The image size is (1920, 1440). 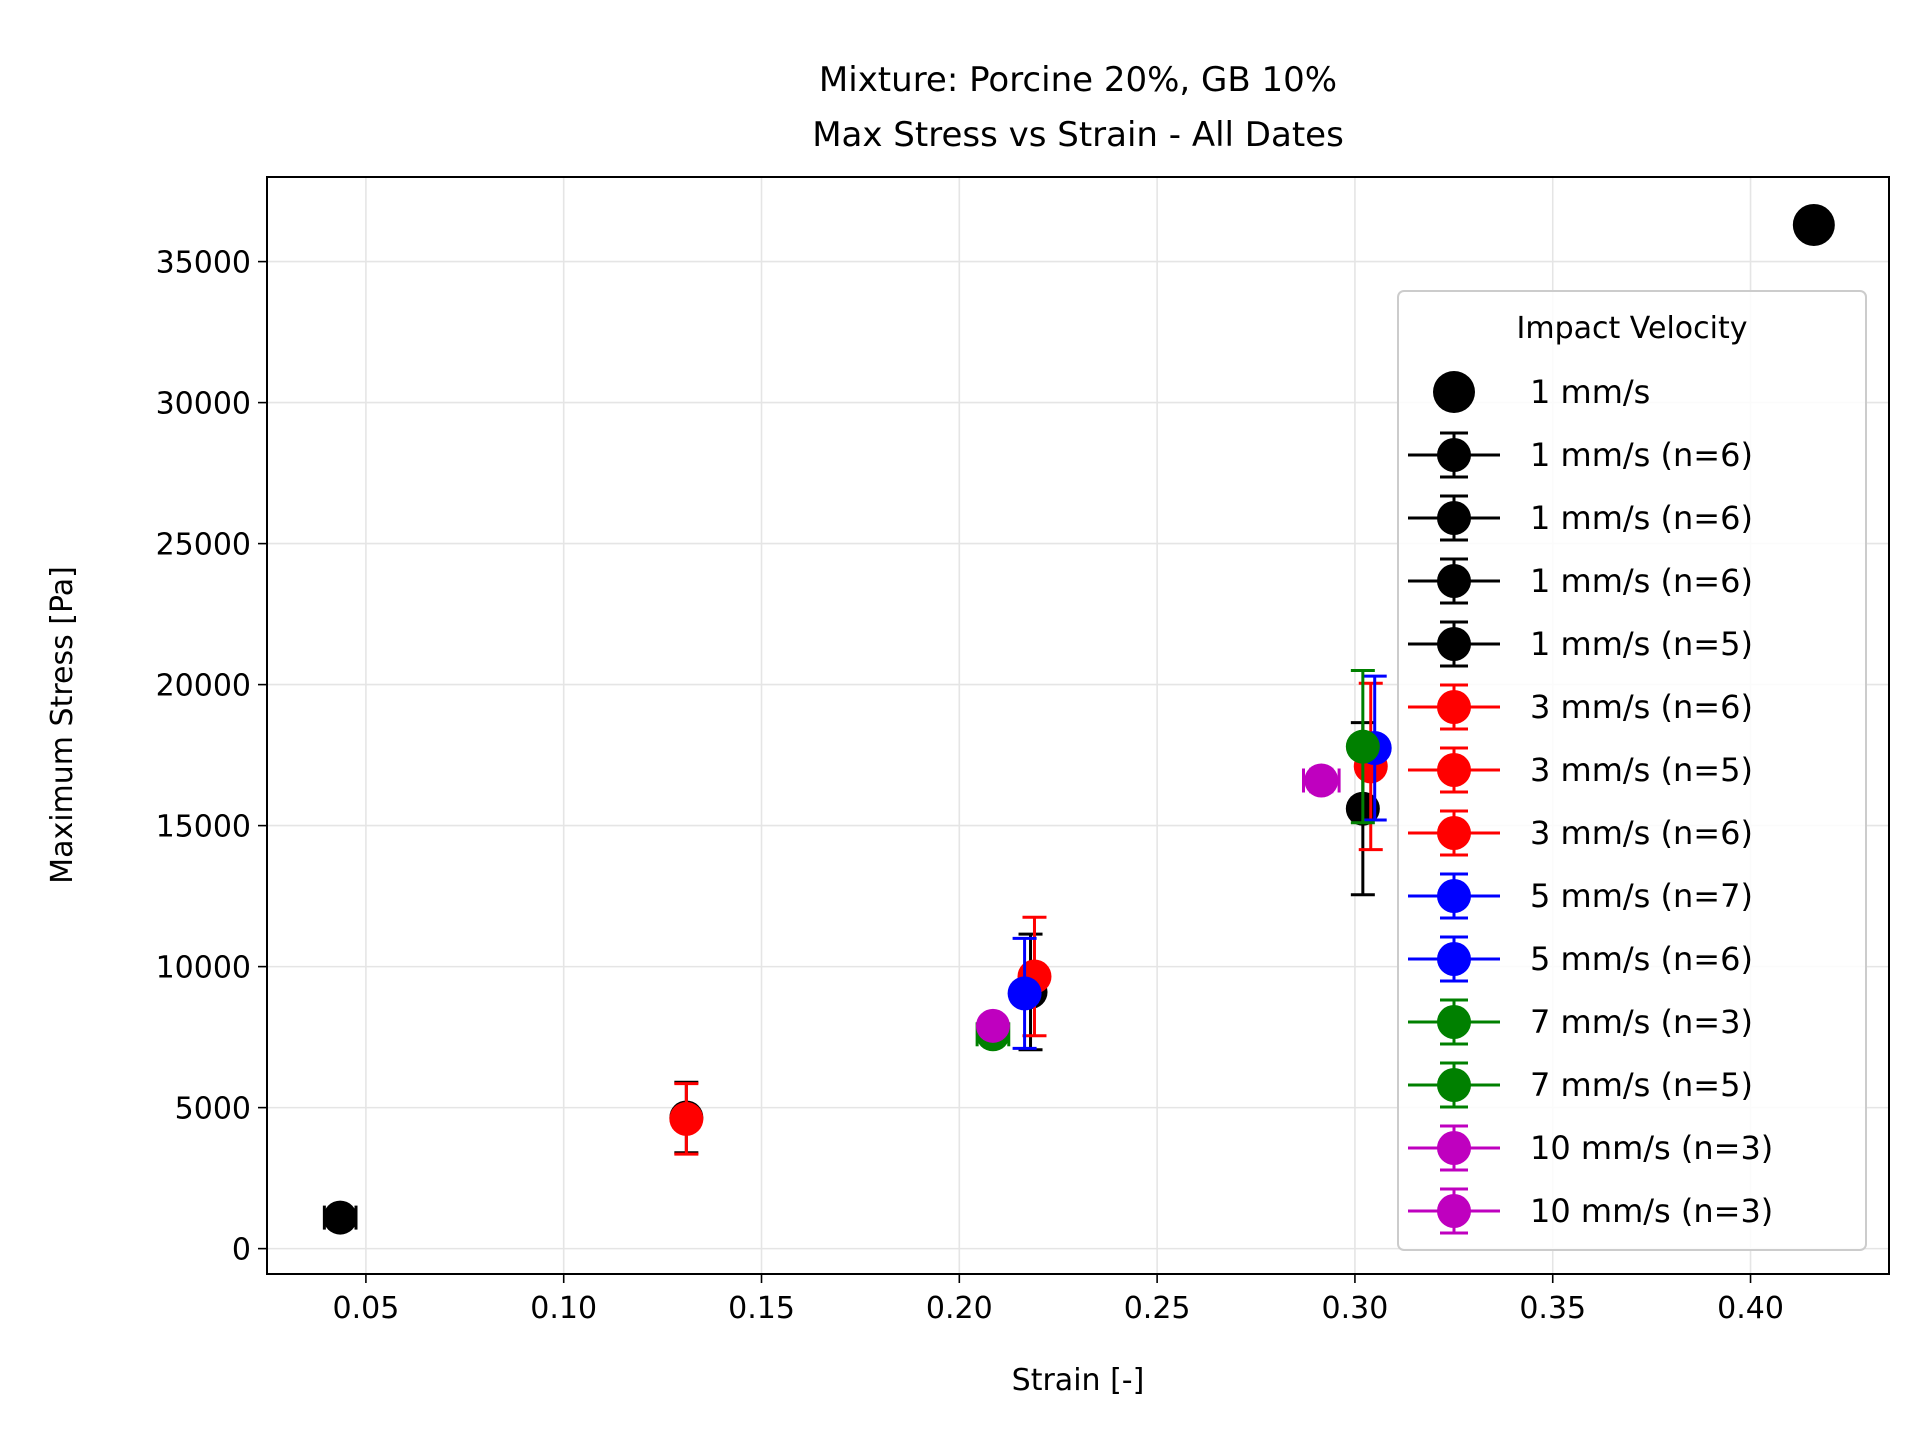 I want to click on x-tick-label: 0.20, so click(x=959, y=1308).